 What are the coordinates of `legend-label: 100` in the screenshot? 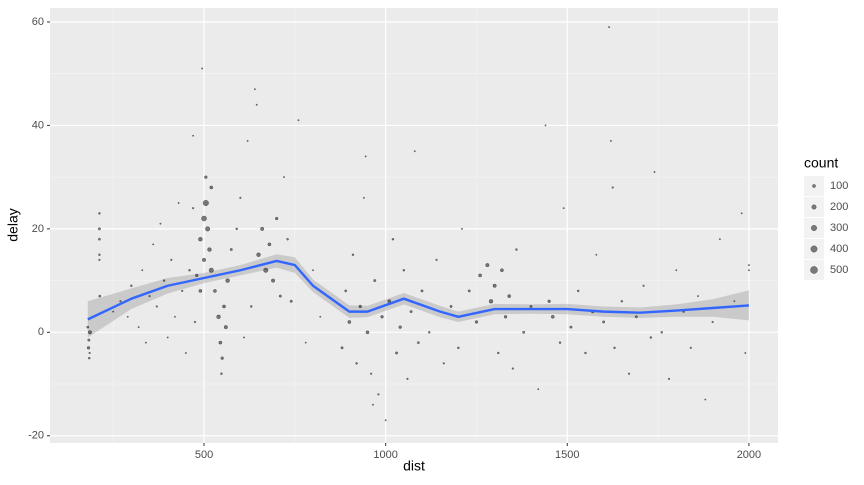 It's located at (839, 186).